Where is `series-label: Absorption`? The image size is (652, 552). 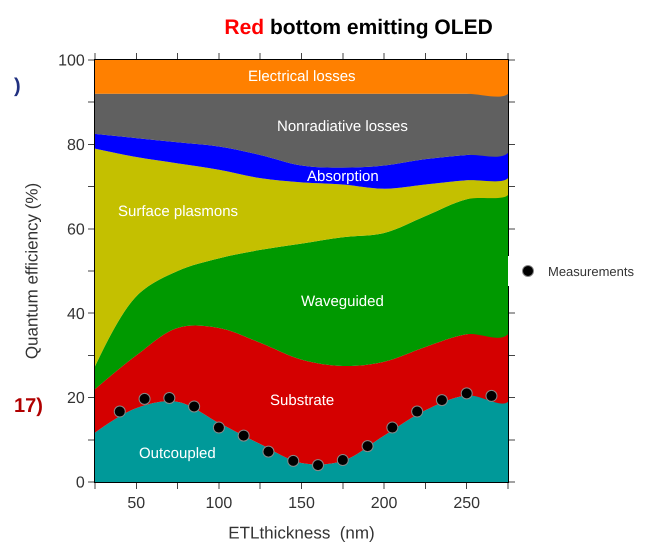
series-label: Absorption is located at coordinates (343, 176).